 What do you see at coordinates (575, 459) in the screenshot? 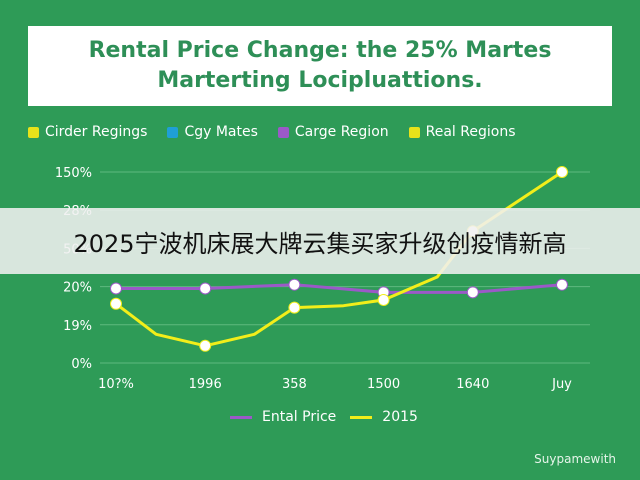
I see `watermark: Suypamewith` at bounding box center [575, 459].